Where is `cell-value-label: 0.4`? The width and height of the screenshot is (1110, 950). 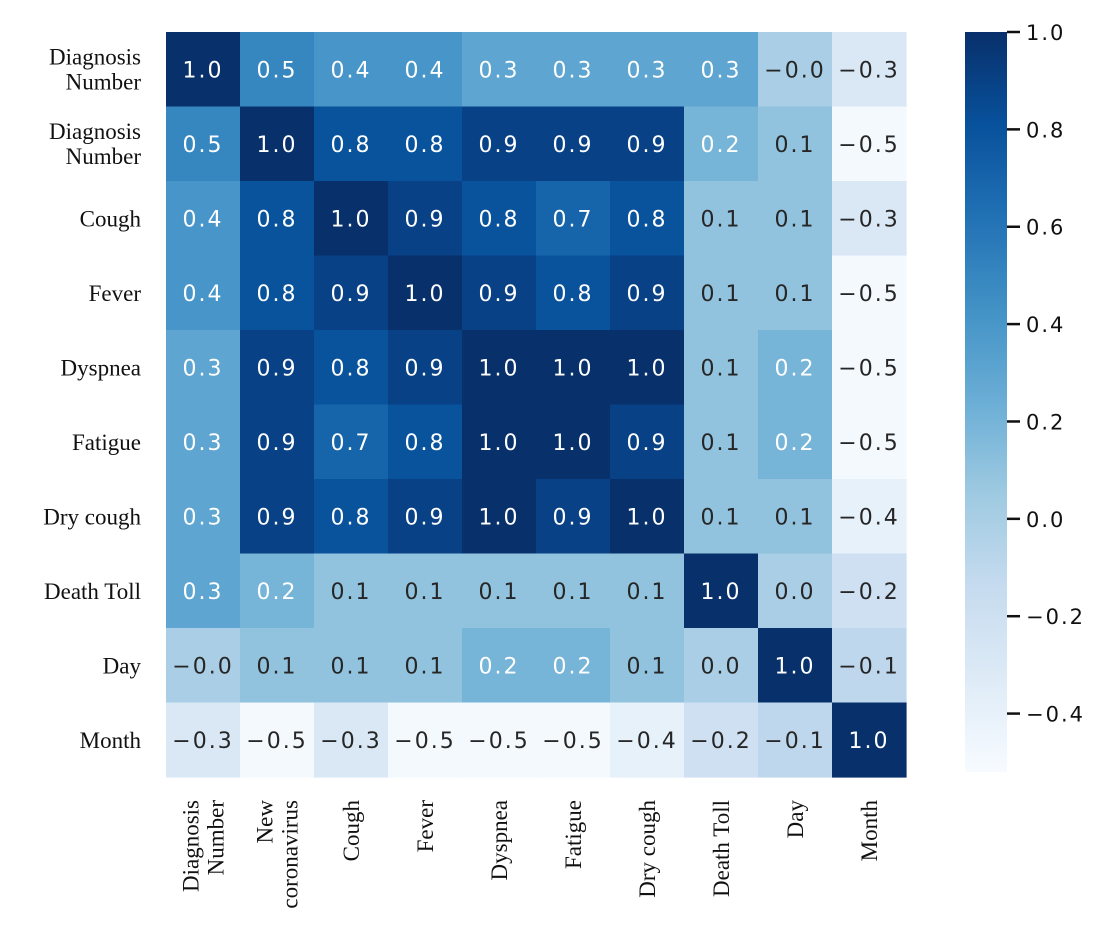 cell-value-label: 0.4 is located at coordinates (203, 219).